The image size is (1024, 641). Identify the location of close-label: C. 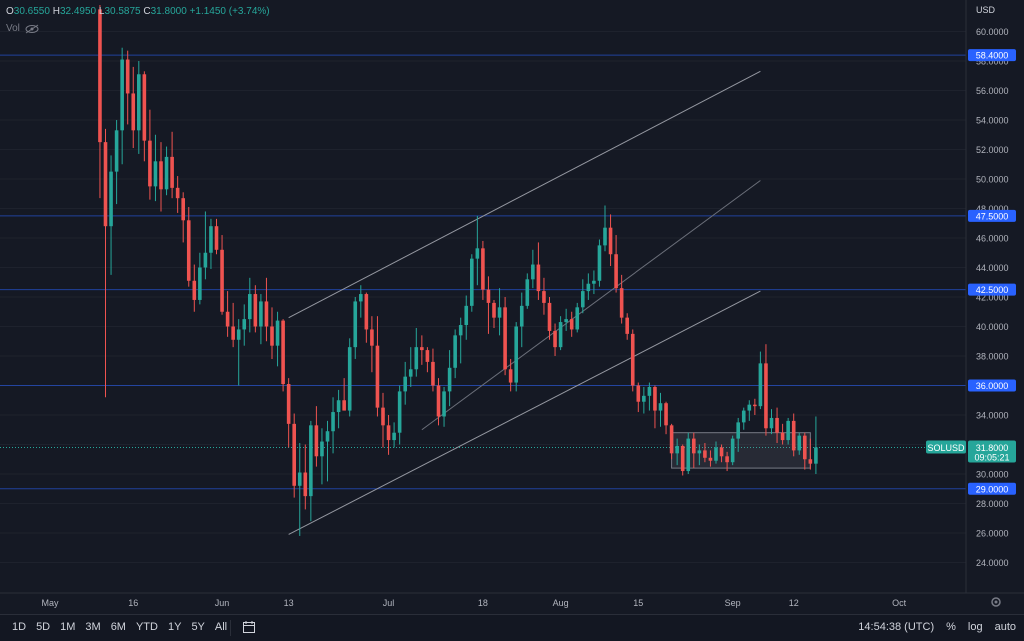
(147, 11).